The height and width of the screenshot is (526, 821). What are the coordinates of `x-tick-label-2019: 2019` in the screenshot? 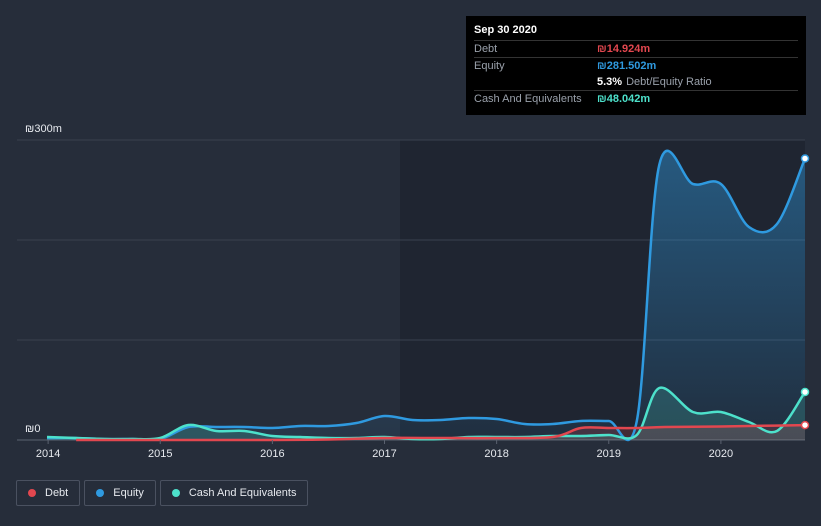 It's located at (609, 454).